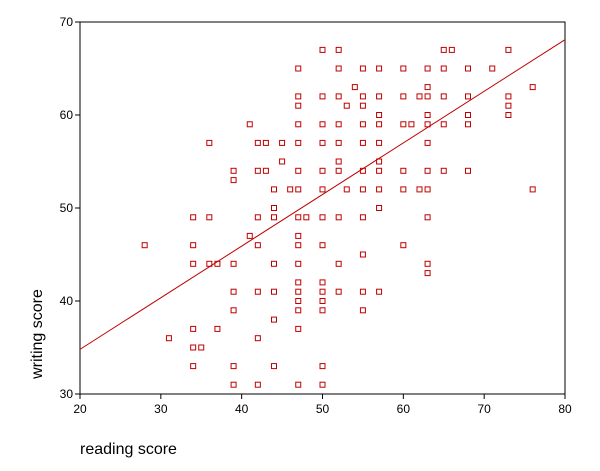  I want to click on x-tick-label: 60, so click(404, 409).